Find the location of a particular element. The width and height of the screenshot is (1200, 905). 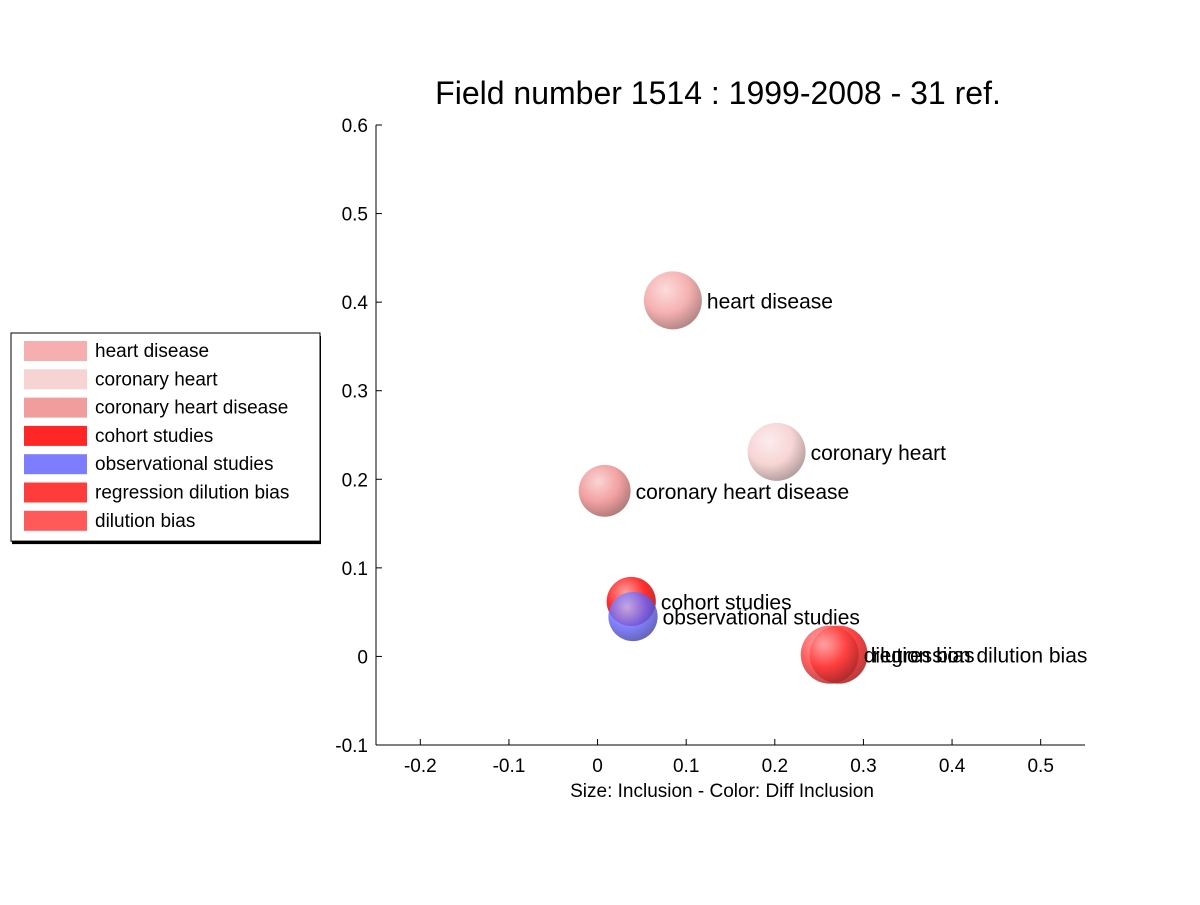

bubble-label: cohort studies is located at coordinates (726, 603).